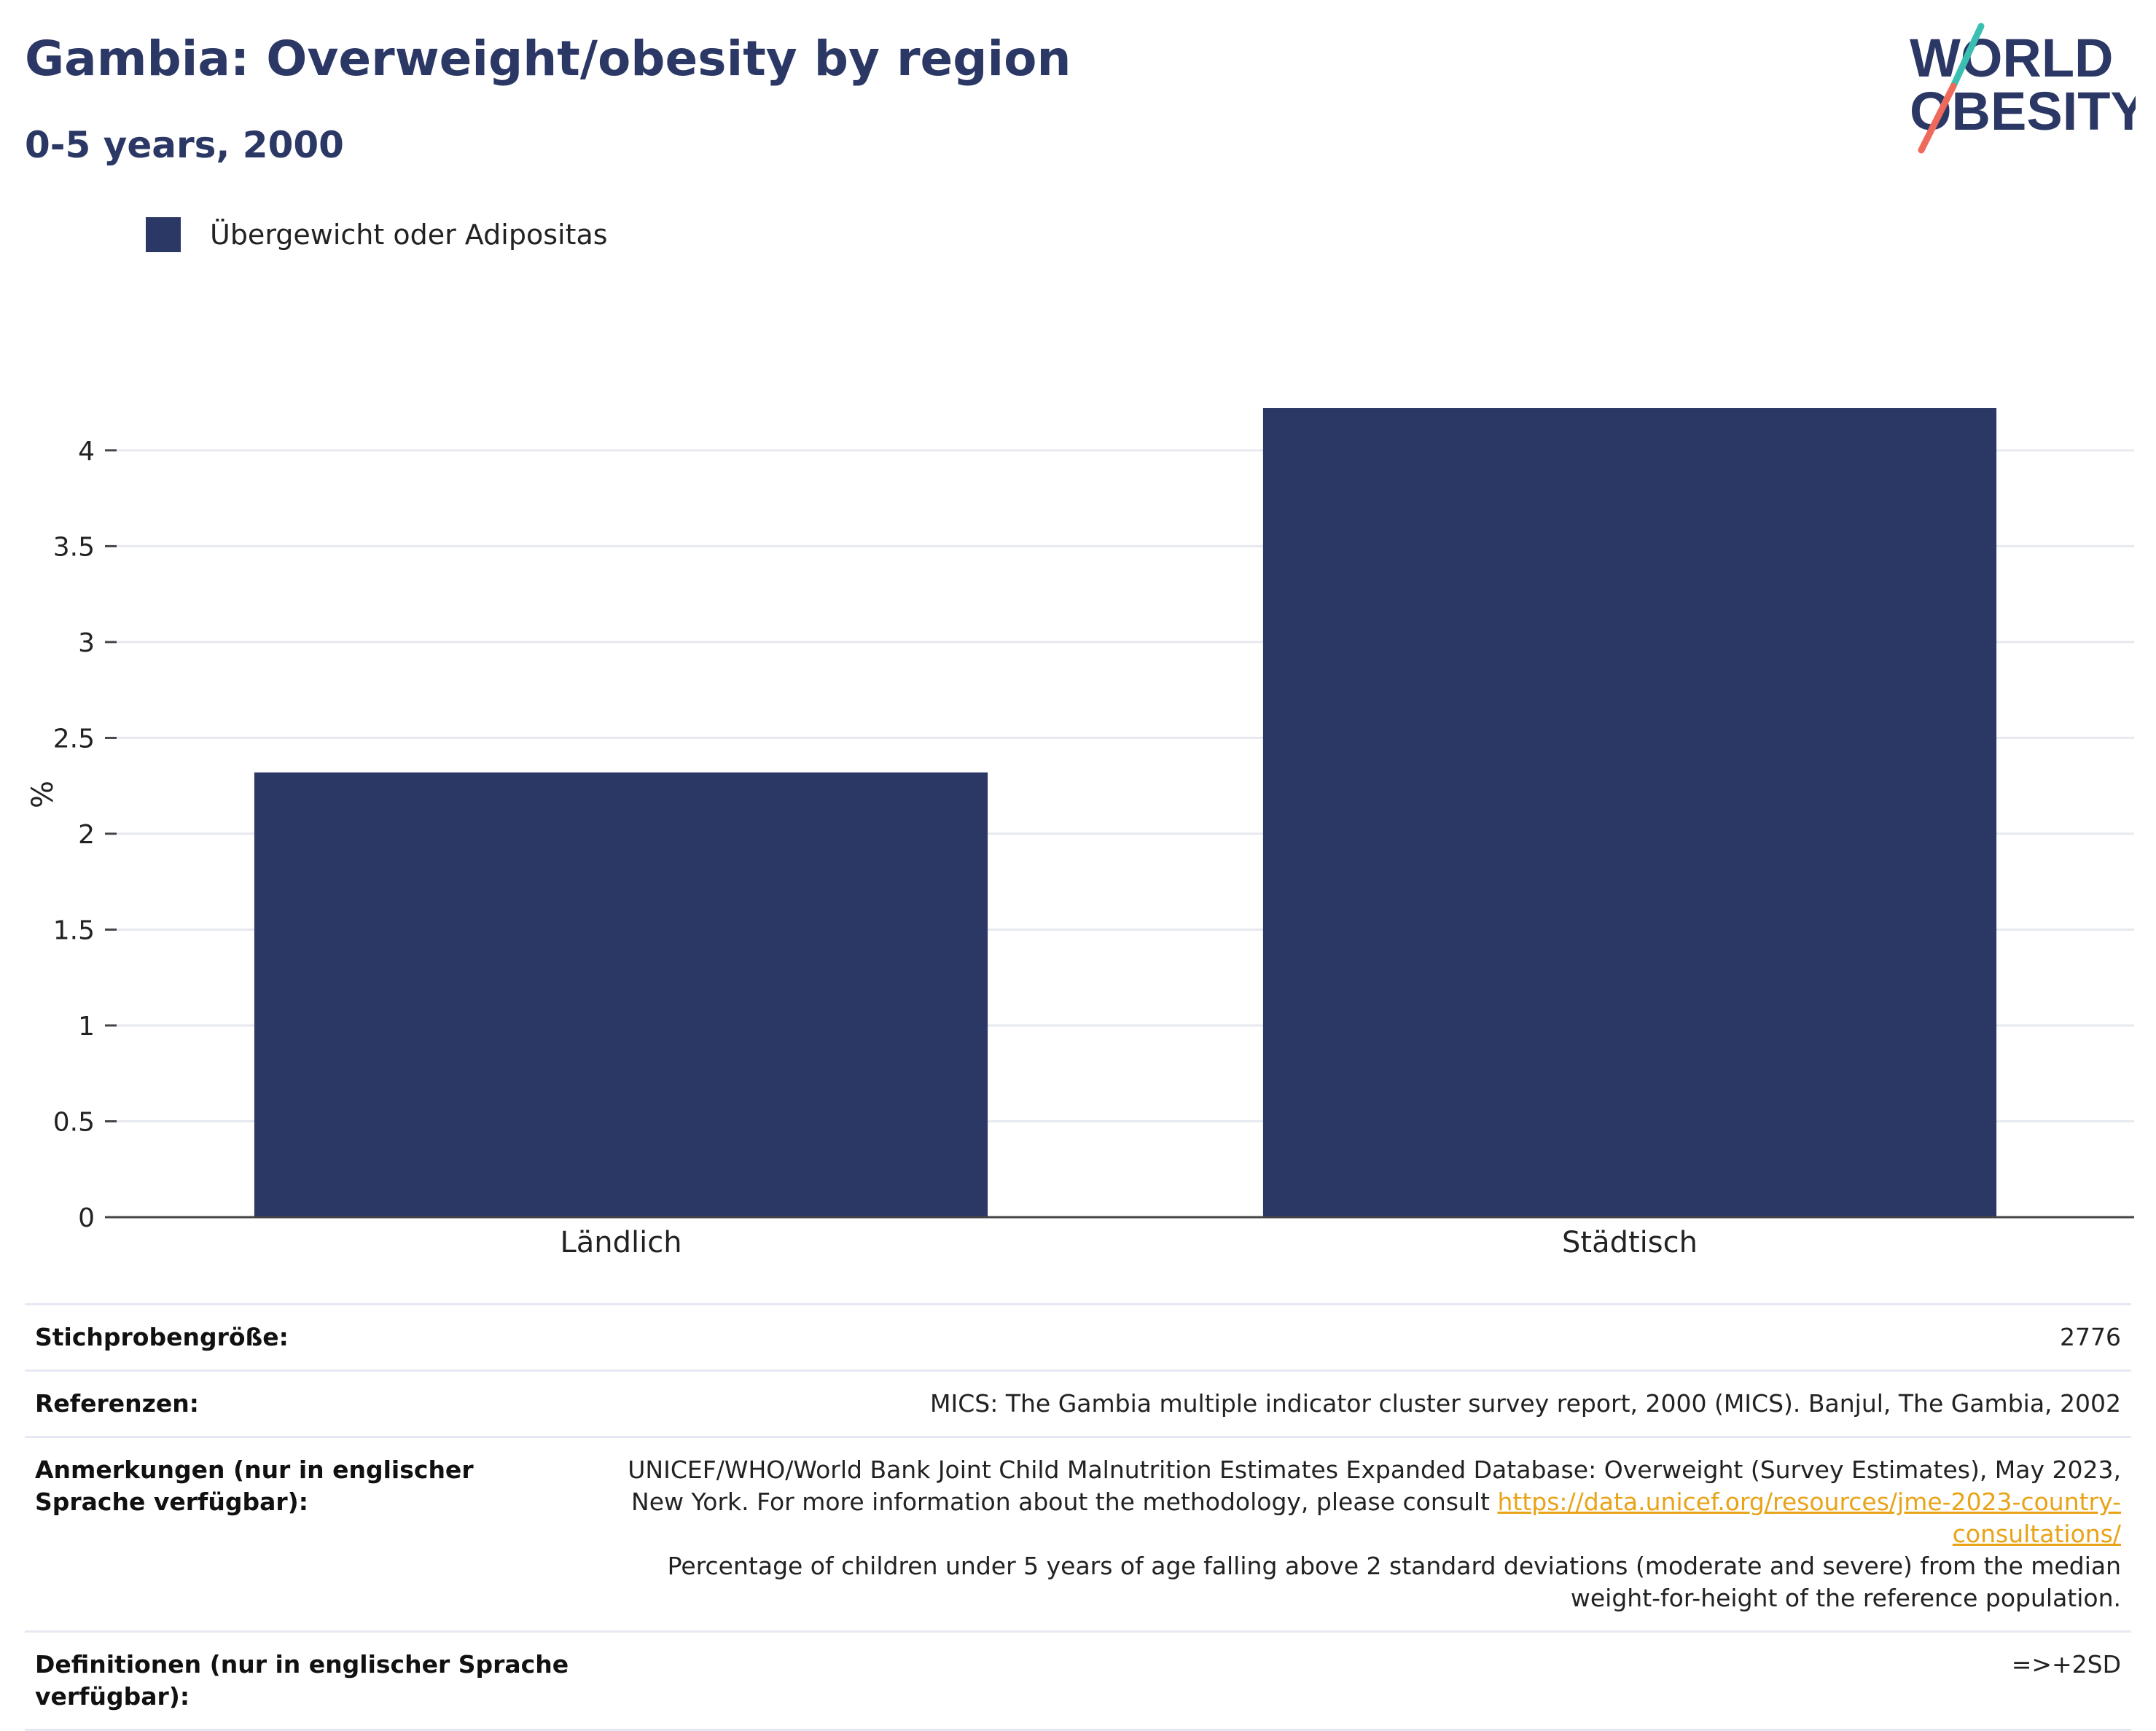 The image size is (2156, 1731). I want to click on y-tick-label: 2, so click(86, 835).